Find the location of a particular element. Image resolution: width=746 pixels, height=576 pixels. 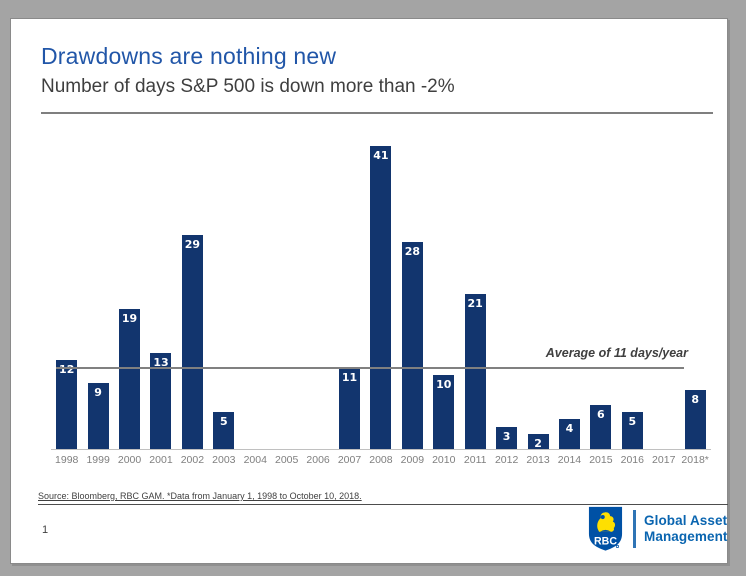

bar-slot-2018: 8 is located at coordinates (694, 294).